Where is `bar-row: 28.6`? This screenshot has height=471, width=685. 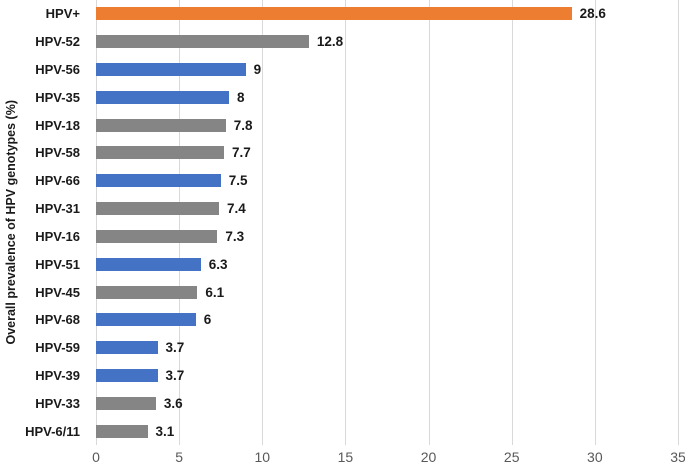
bar-row: 28.6 is located at coordinates (387, 14).